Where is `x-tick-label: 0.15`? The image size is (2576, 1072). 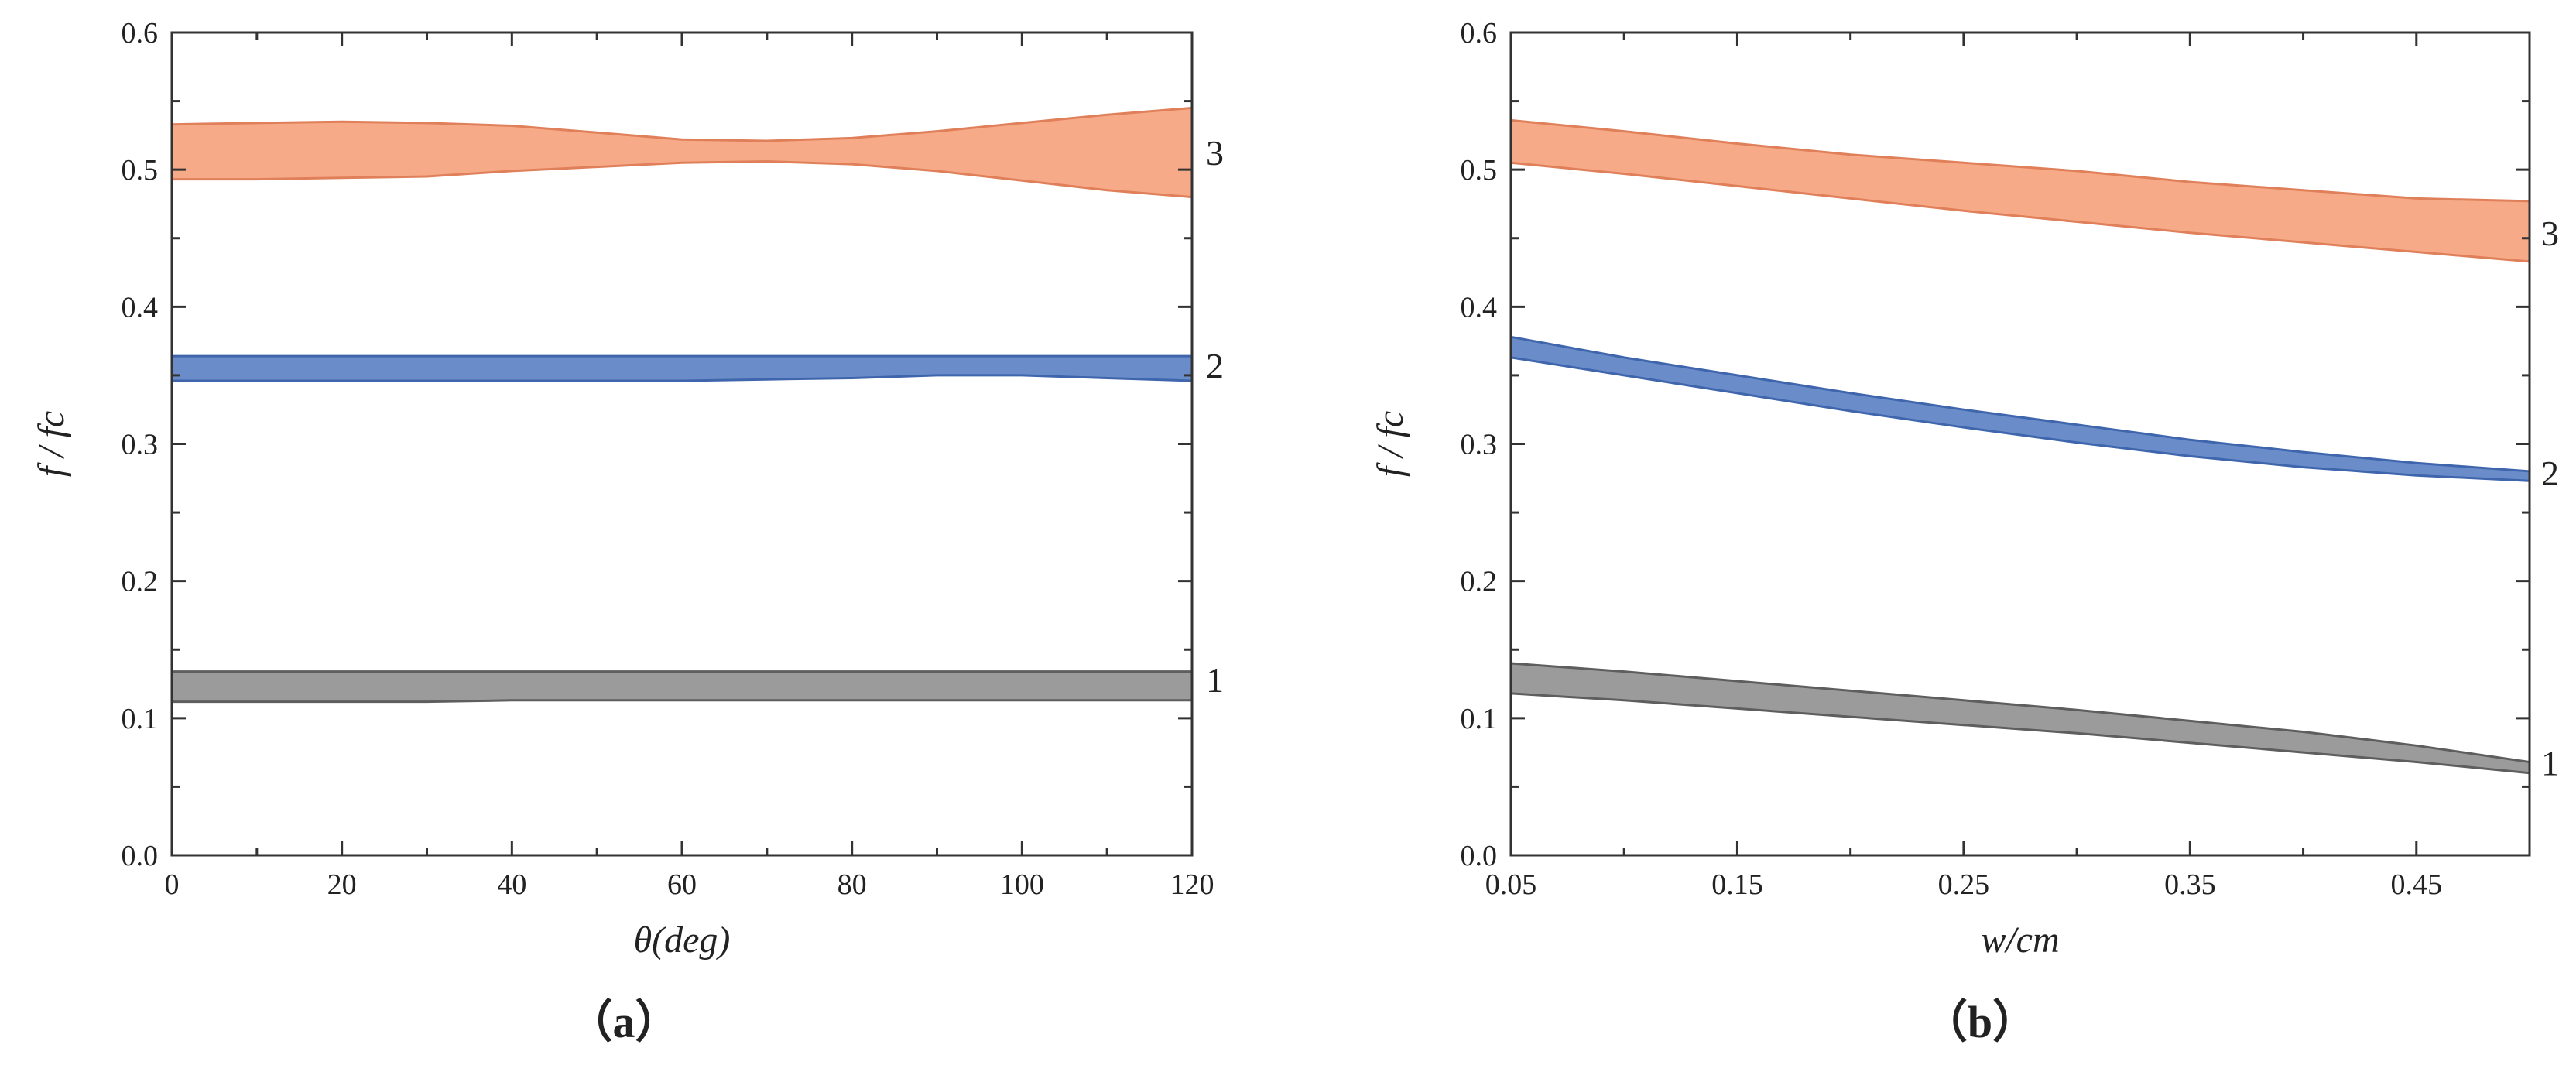 x-tick-label: 0.15 is located at coordinates (1737, 884).